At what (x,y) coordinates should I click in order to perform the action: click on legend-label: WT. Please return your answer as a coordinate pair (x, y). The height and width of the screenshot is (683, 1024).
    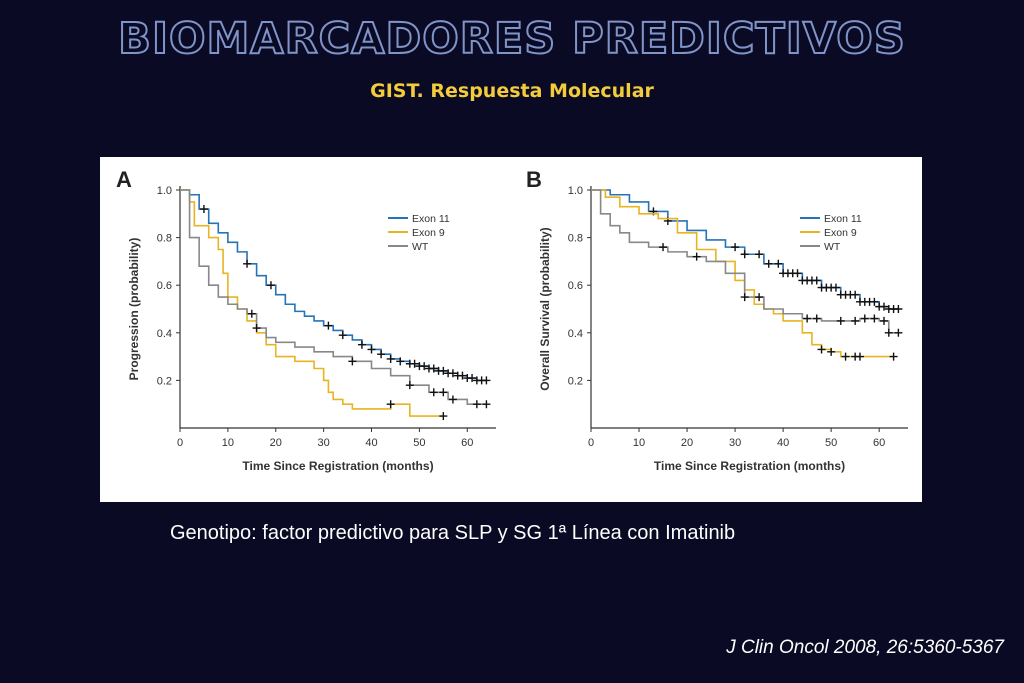
    Looking at the image, I should click on (832, 247).